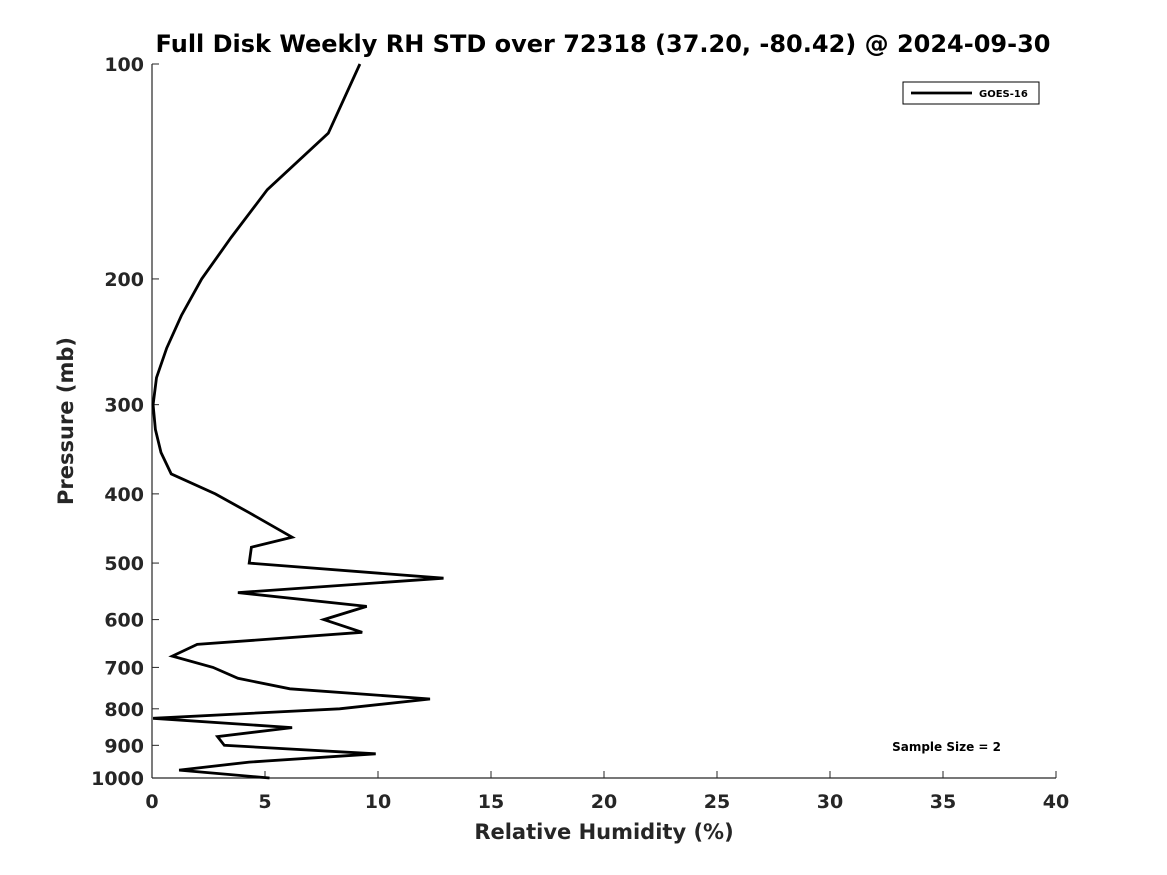 The width and height of the screenshot is (1167, 875). What do you see at coordinates (603, 832) in the screenshot?
I see `x-axis-label: Relative Humidity (%)` at bounding box center [603, 832].